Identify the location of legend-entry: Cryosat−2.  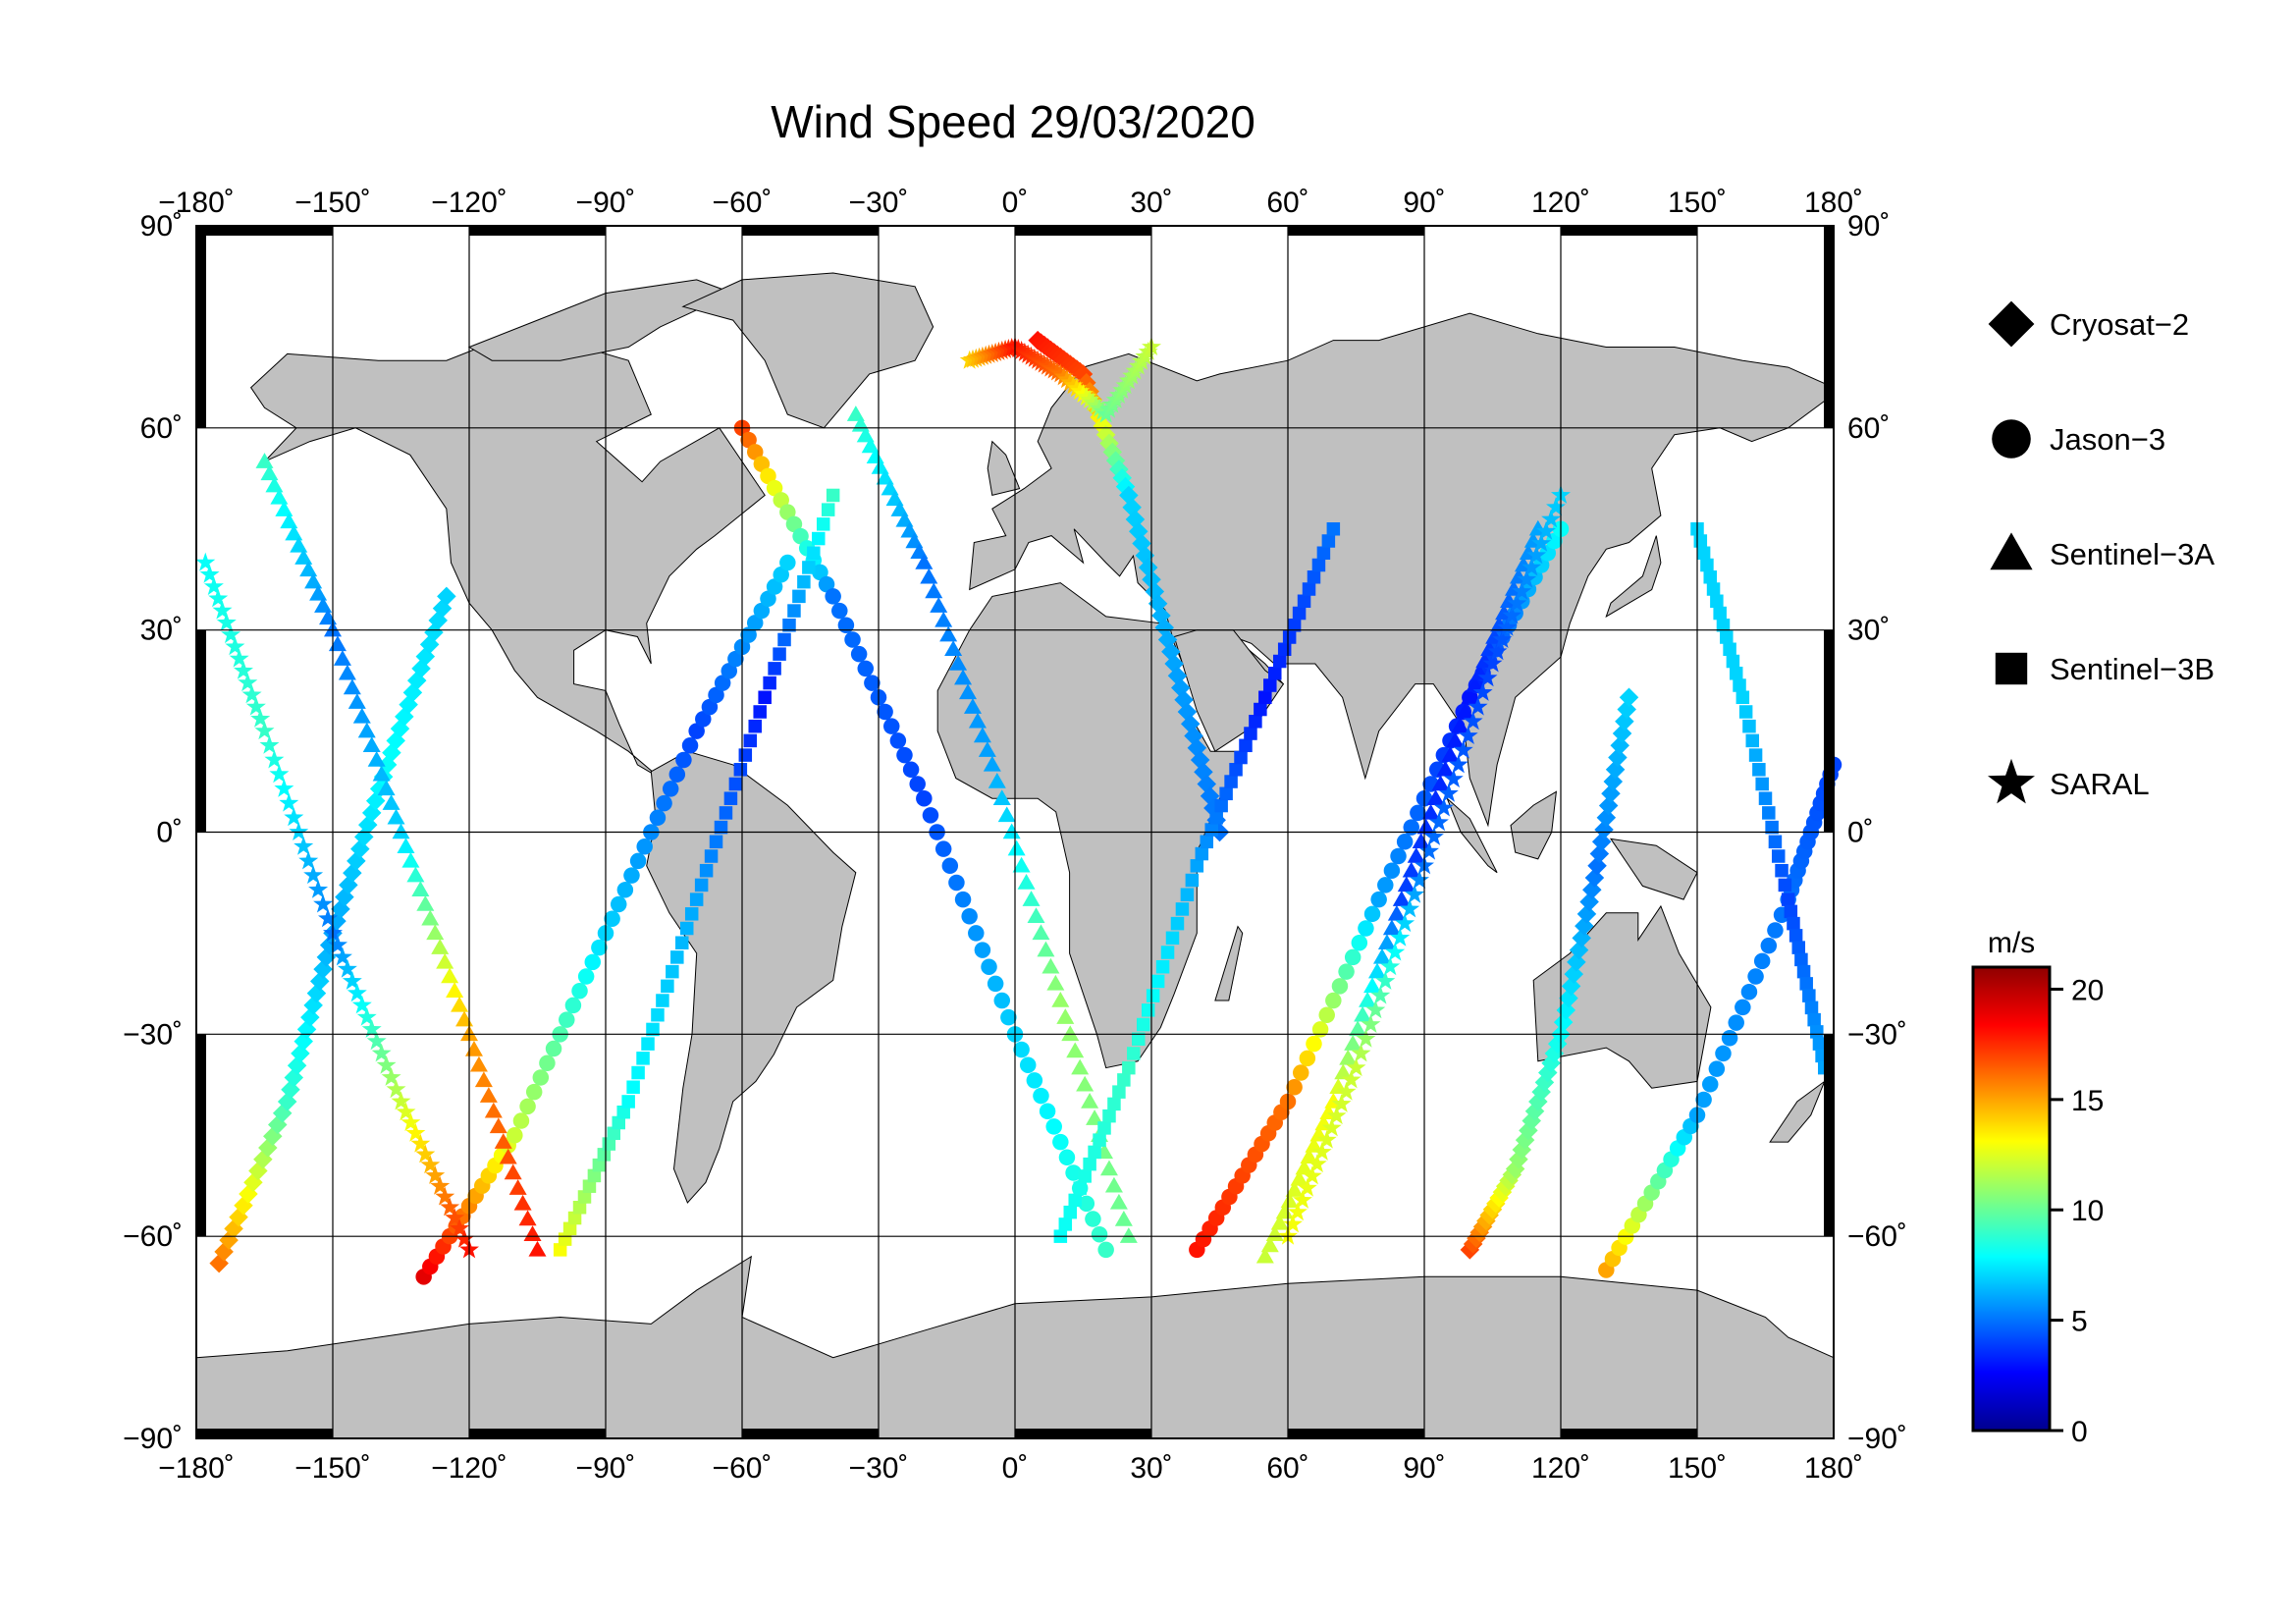
(2088, 324).